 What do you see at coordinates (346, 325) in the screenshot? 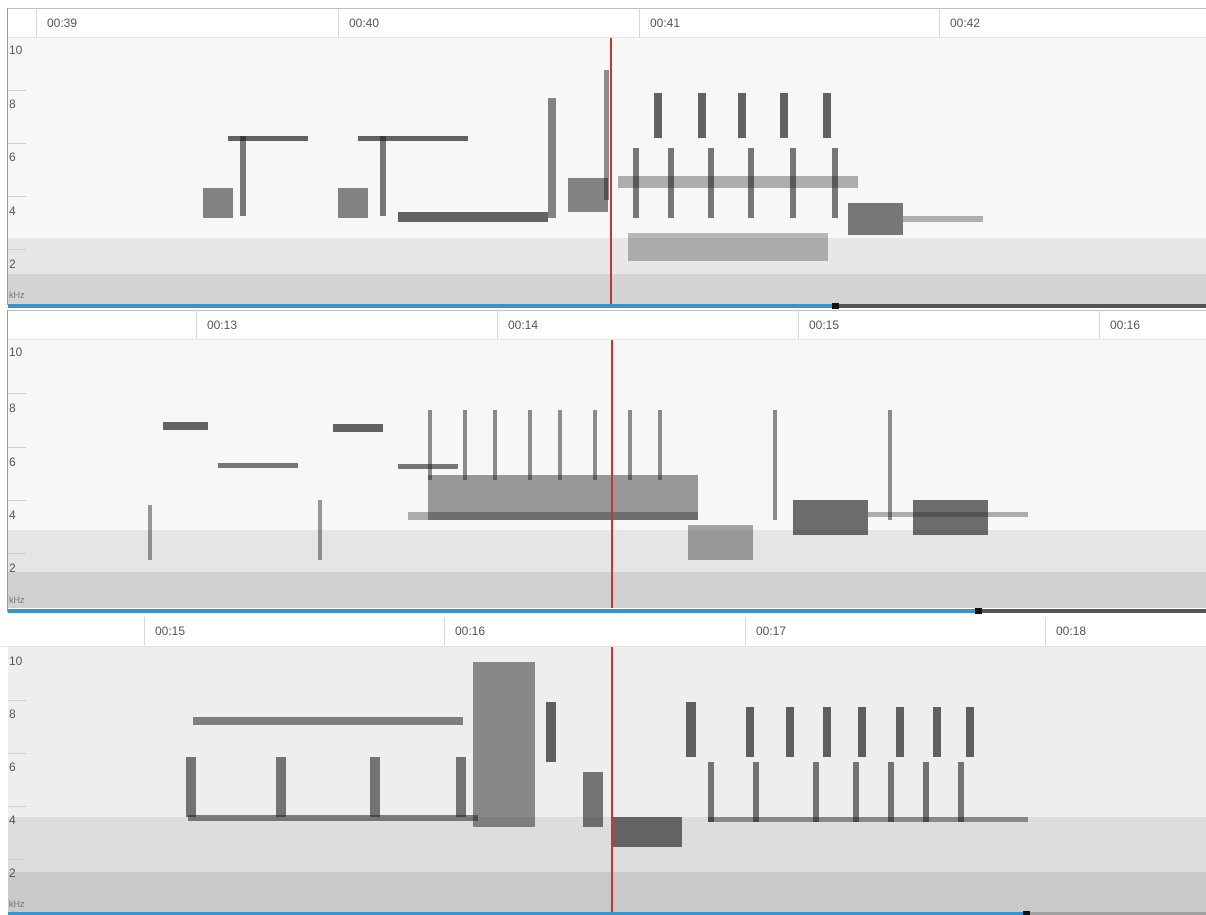
I see `time-label: 00:13` at bounding box center [346, 325].